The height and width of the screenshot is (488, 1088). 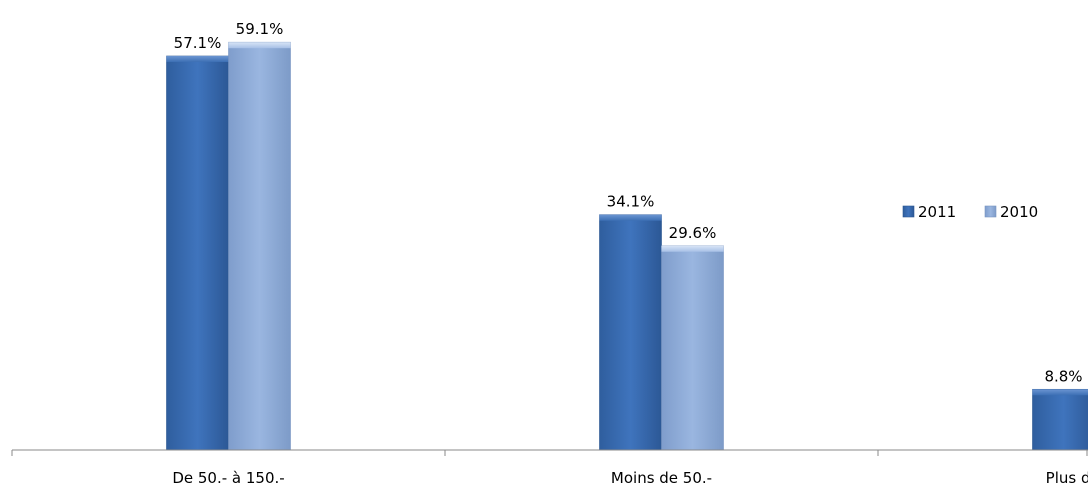 What do you see at coordinates (1063, 376) in the screenshot?
I see `data-label-2011-2: 8.8%` at bounding box center [1063, 376].